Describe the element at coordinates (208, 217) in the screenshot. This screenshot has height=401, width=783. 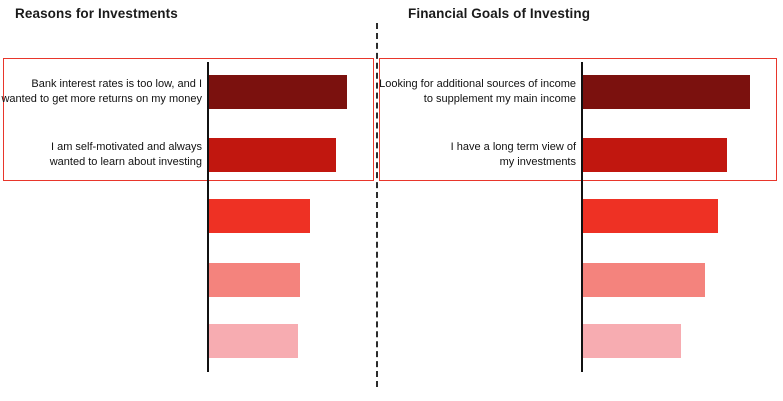
I see `left-chart-axis` at that location.